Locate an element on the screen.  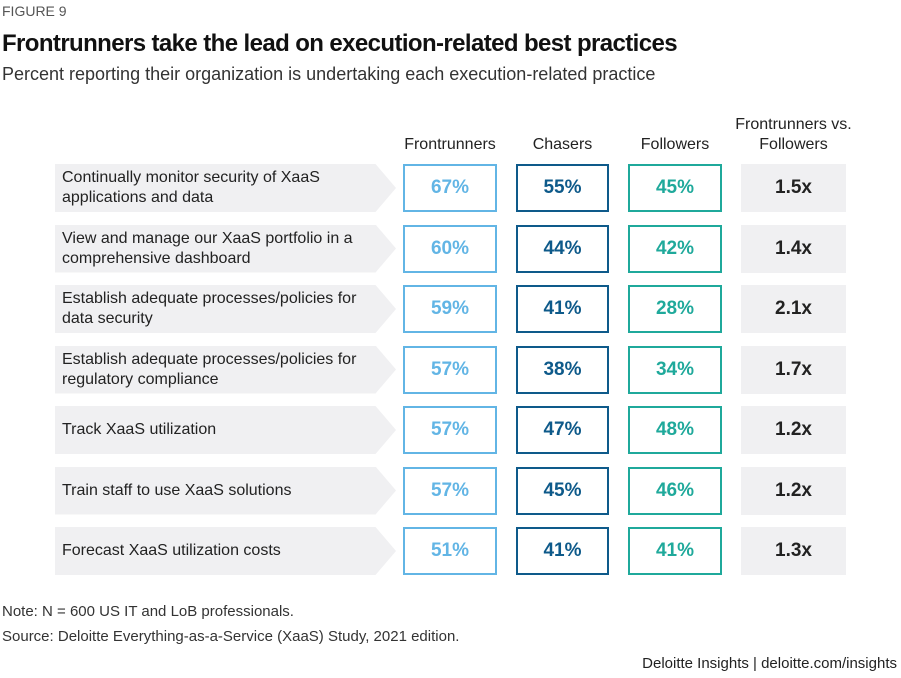
column-header: Frontrunners vs. Followers is located at coordinates (793, 134).